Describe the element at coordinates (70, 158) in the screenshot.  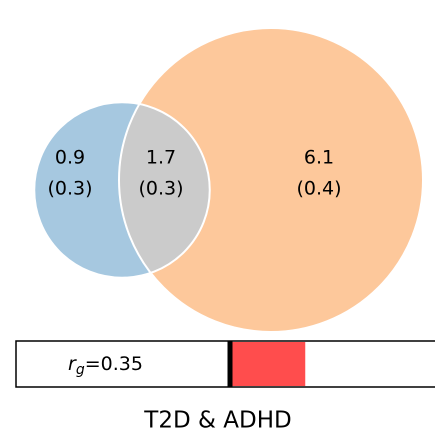
I see `region-value: 0.9` at that location.